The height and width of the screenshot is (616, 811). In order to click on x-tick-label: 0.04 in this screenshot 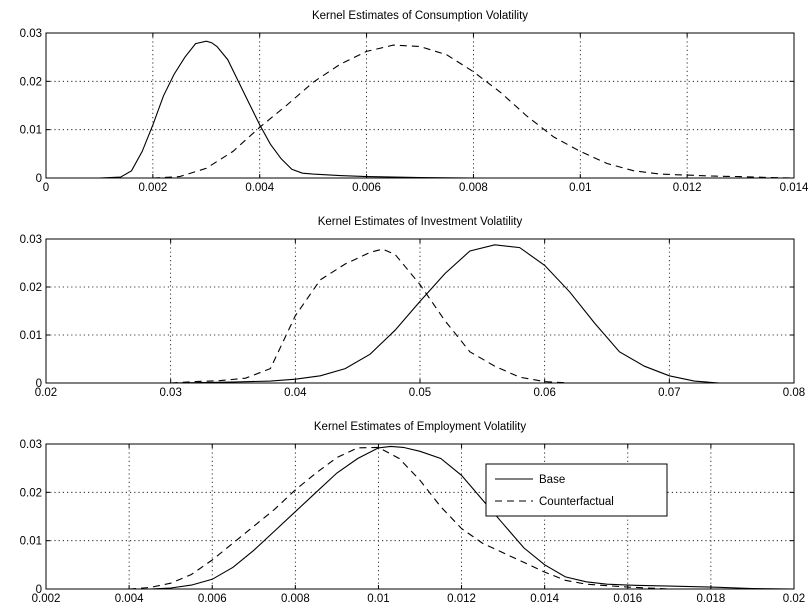, I will do `click(295, 393)`.